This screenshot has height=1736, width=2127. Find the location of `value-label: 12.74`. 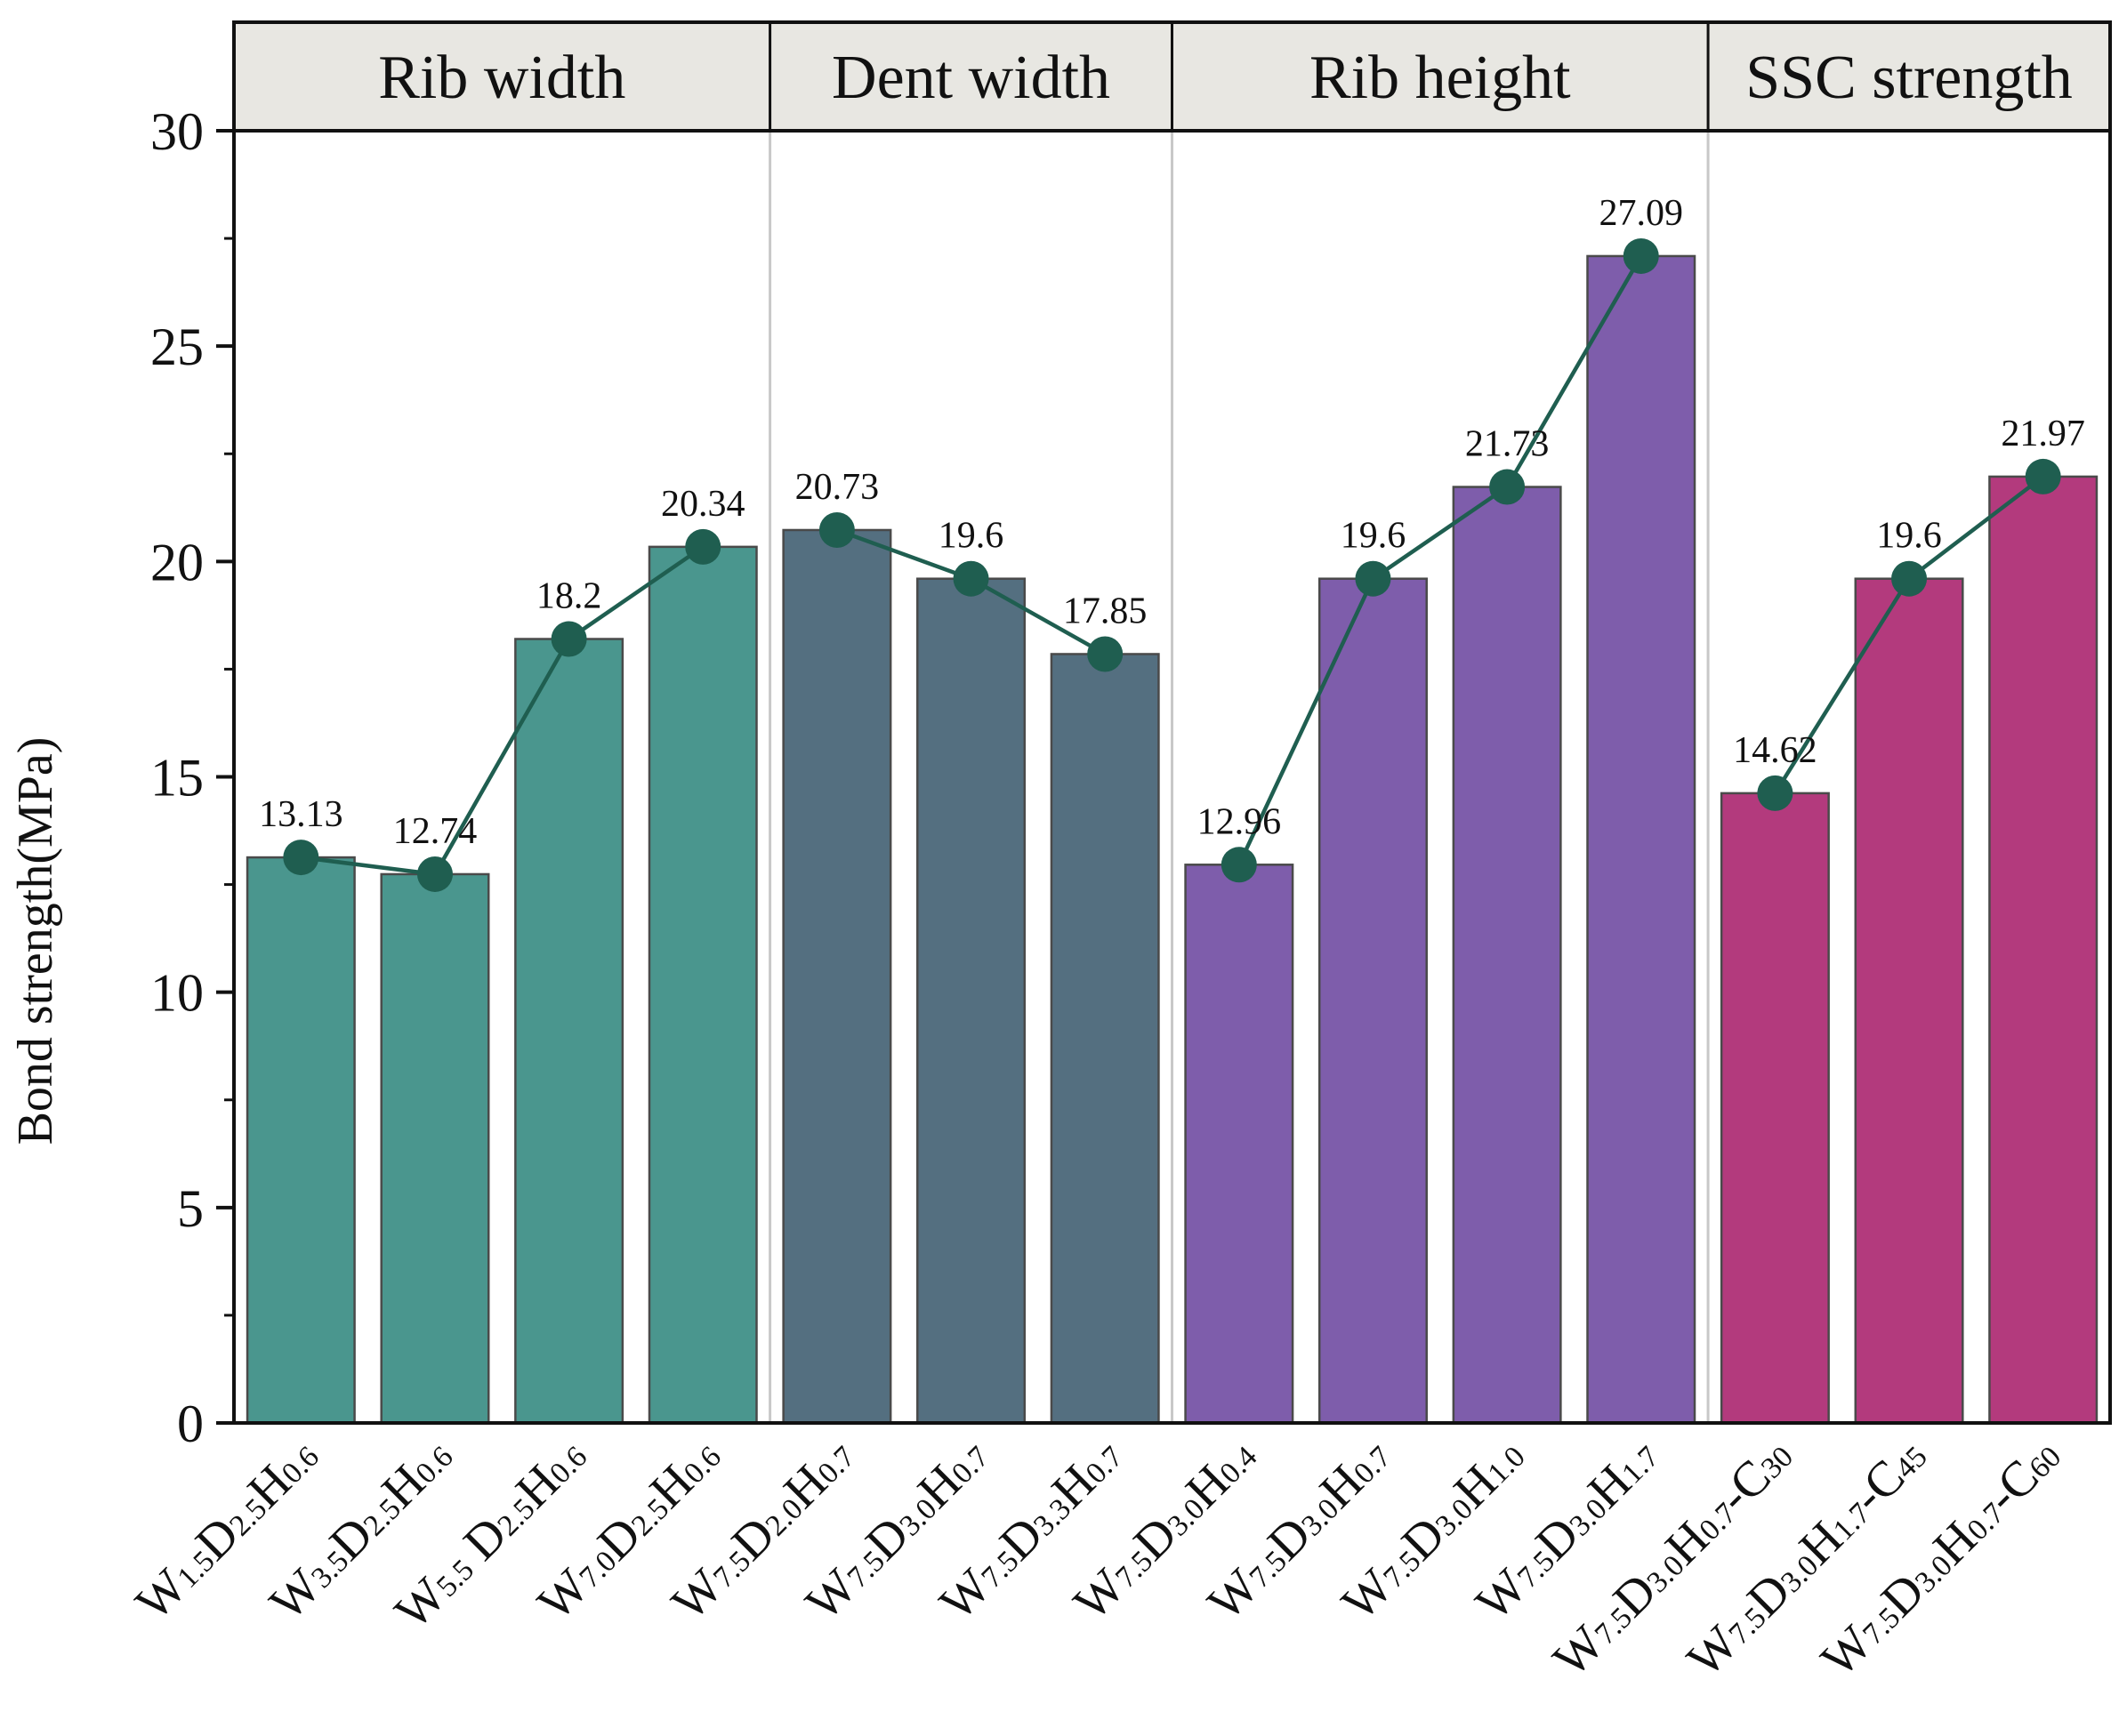

value-label: 12.74 is located at coordinates (435, 831).